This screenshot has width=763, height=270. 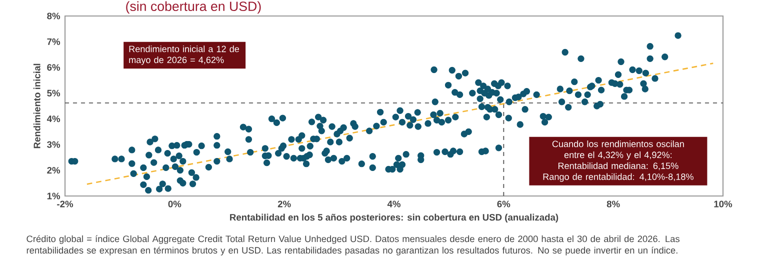 I want to click on x-tick-label: 8%, so click(x=613, y=204).